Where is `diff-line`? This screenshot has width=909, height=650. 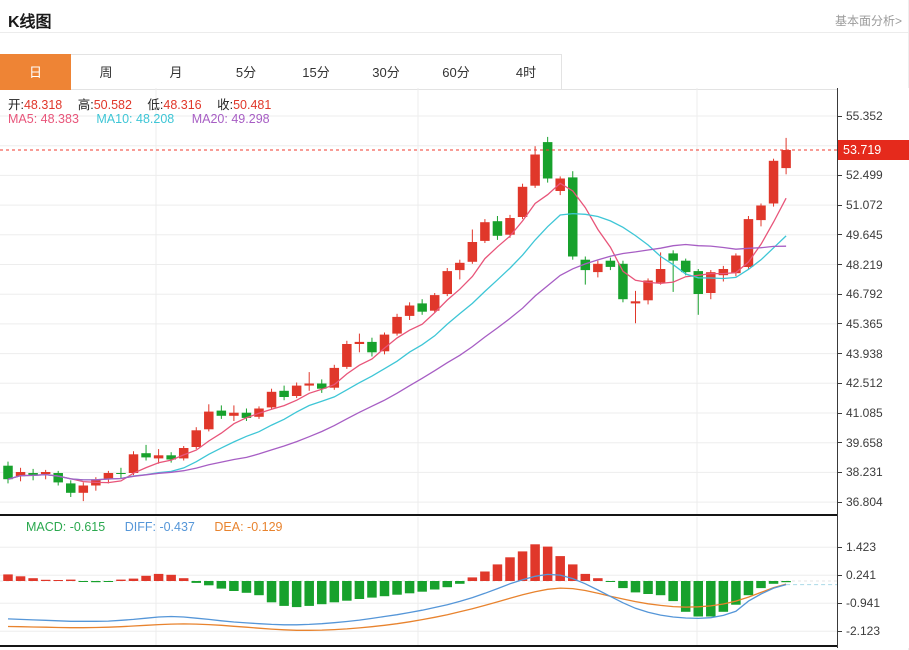
diff-line is located at coordinates (397, 599).